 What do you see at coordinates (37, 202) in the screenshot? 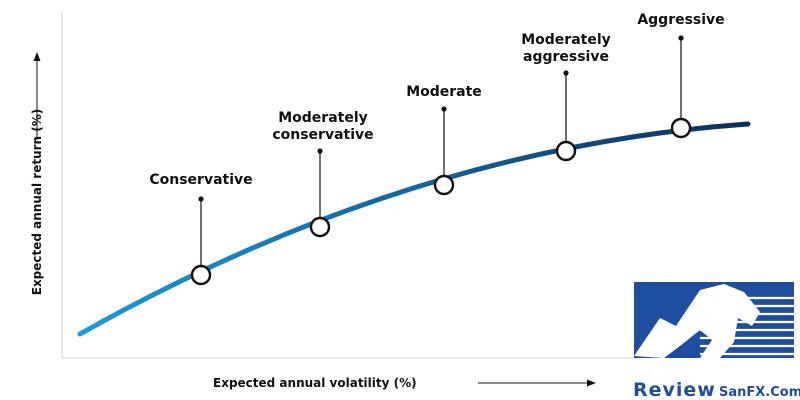
I see `y-axis-label: Expected annual return (%)` at bounding box center [37, 202].